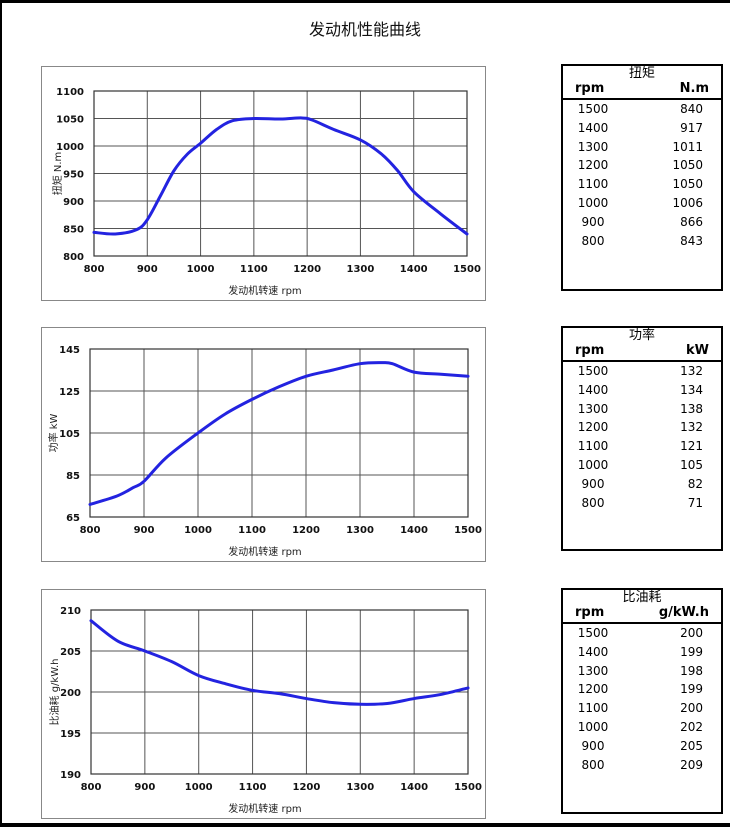 The height and width of the screenshot is (827, 730). What do you see at coordinates (73, 175) in the screenshot?
I see `y-tick-label: 950` at bounding box center [73, 175].